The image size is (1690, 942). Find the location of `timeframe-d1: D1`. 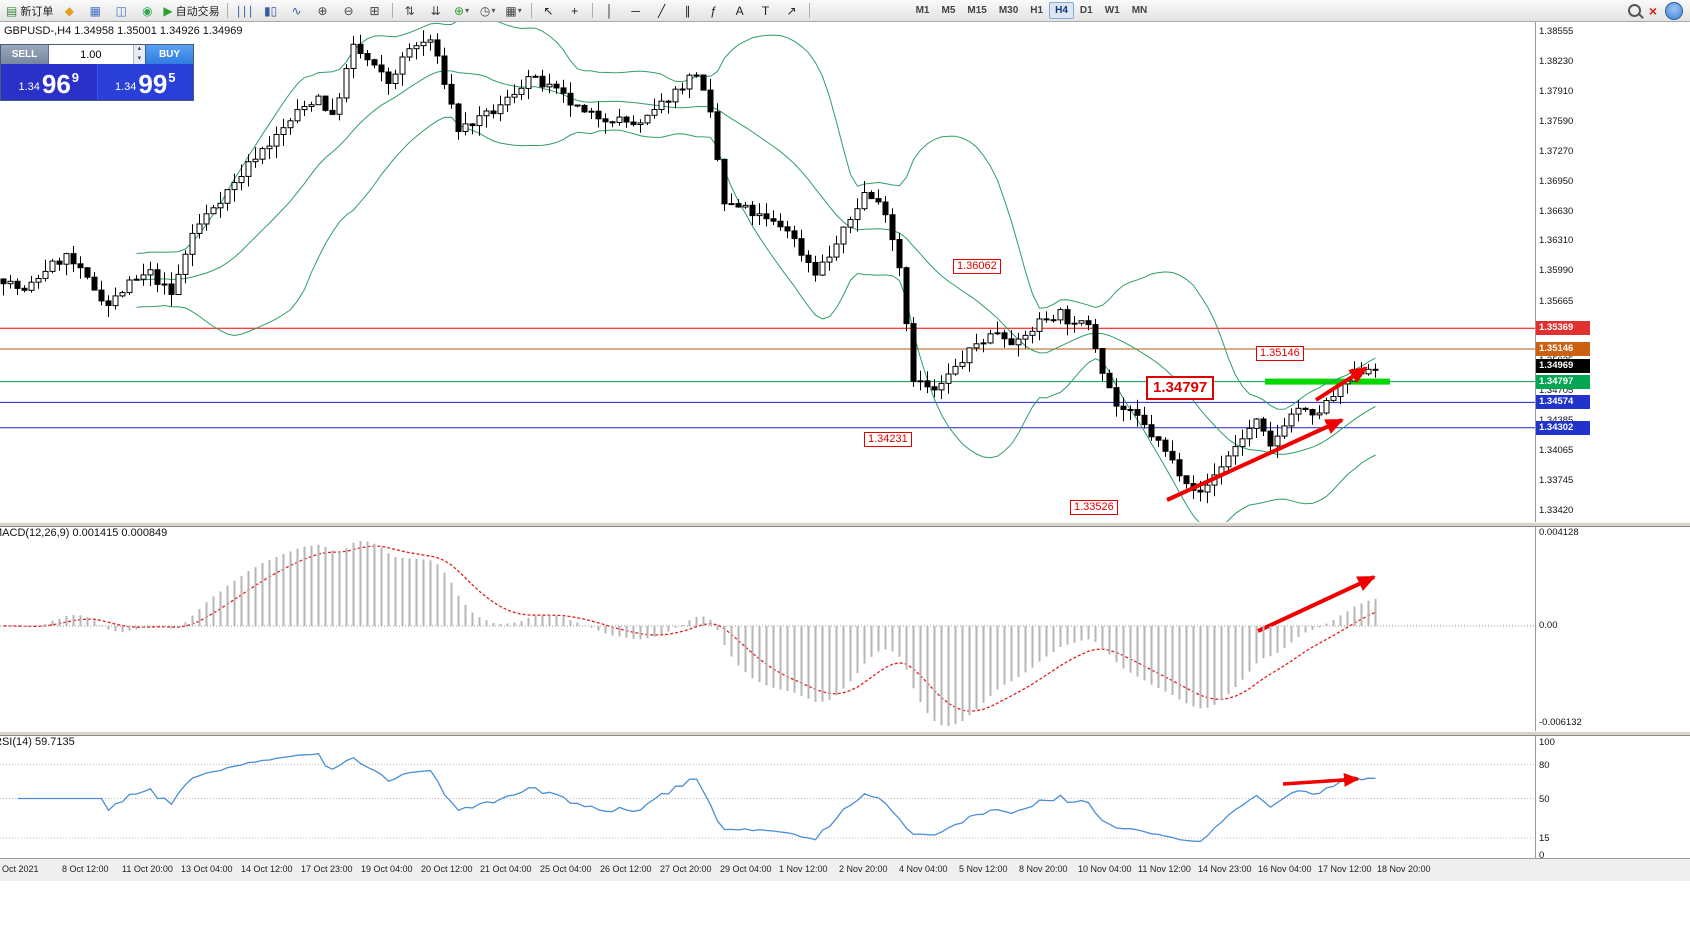

timeframe-d1: D1 is located at coordinates (1086, 10).